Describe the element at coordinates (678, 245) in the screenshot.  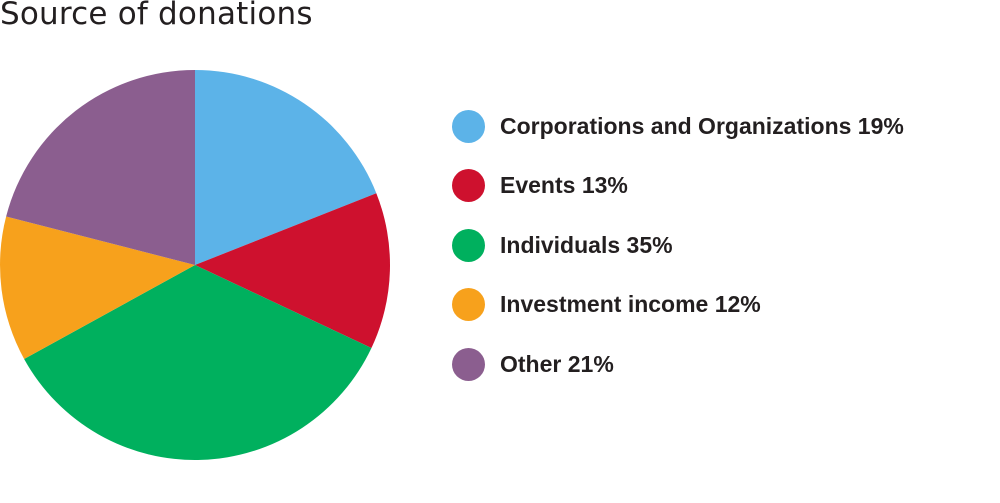
I see `legend-item-2: Individuals 35%` at that location.